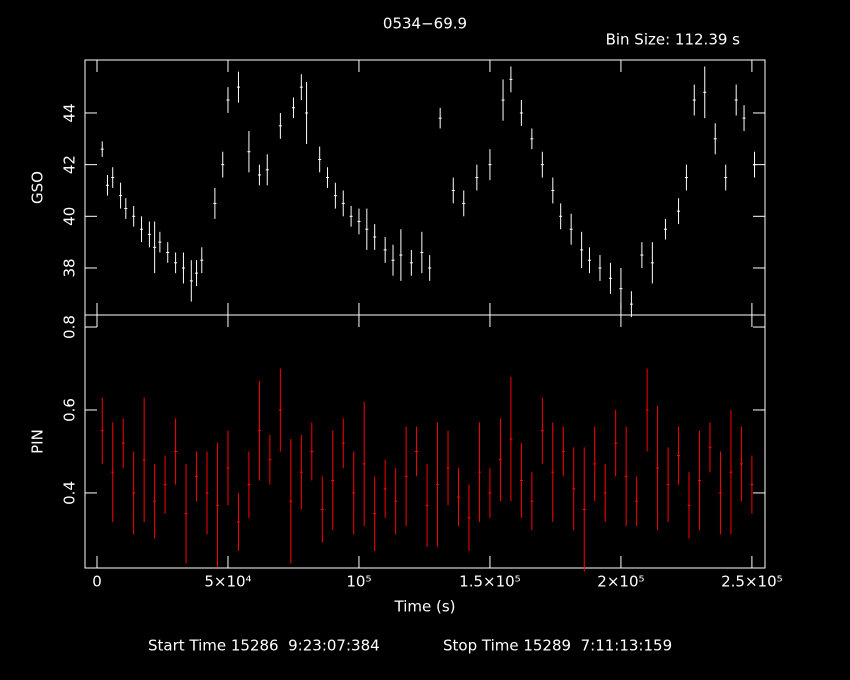  What do you see at coordinates (358, 582) in the screenshot?
I see `x-tick-label: 10⁵` at bounding box center [358, 582].